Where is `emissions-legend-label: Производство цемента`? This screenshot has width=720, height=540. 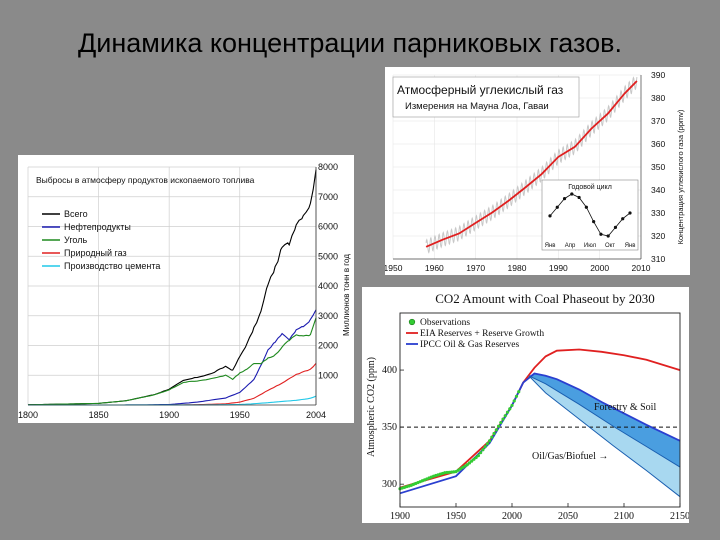 emissions-legend-label: Производство цемента is located at coordinates (112, 266).